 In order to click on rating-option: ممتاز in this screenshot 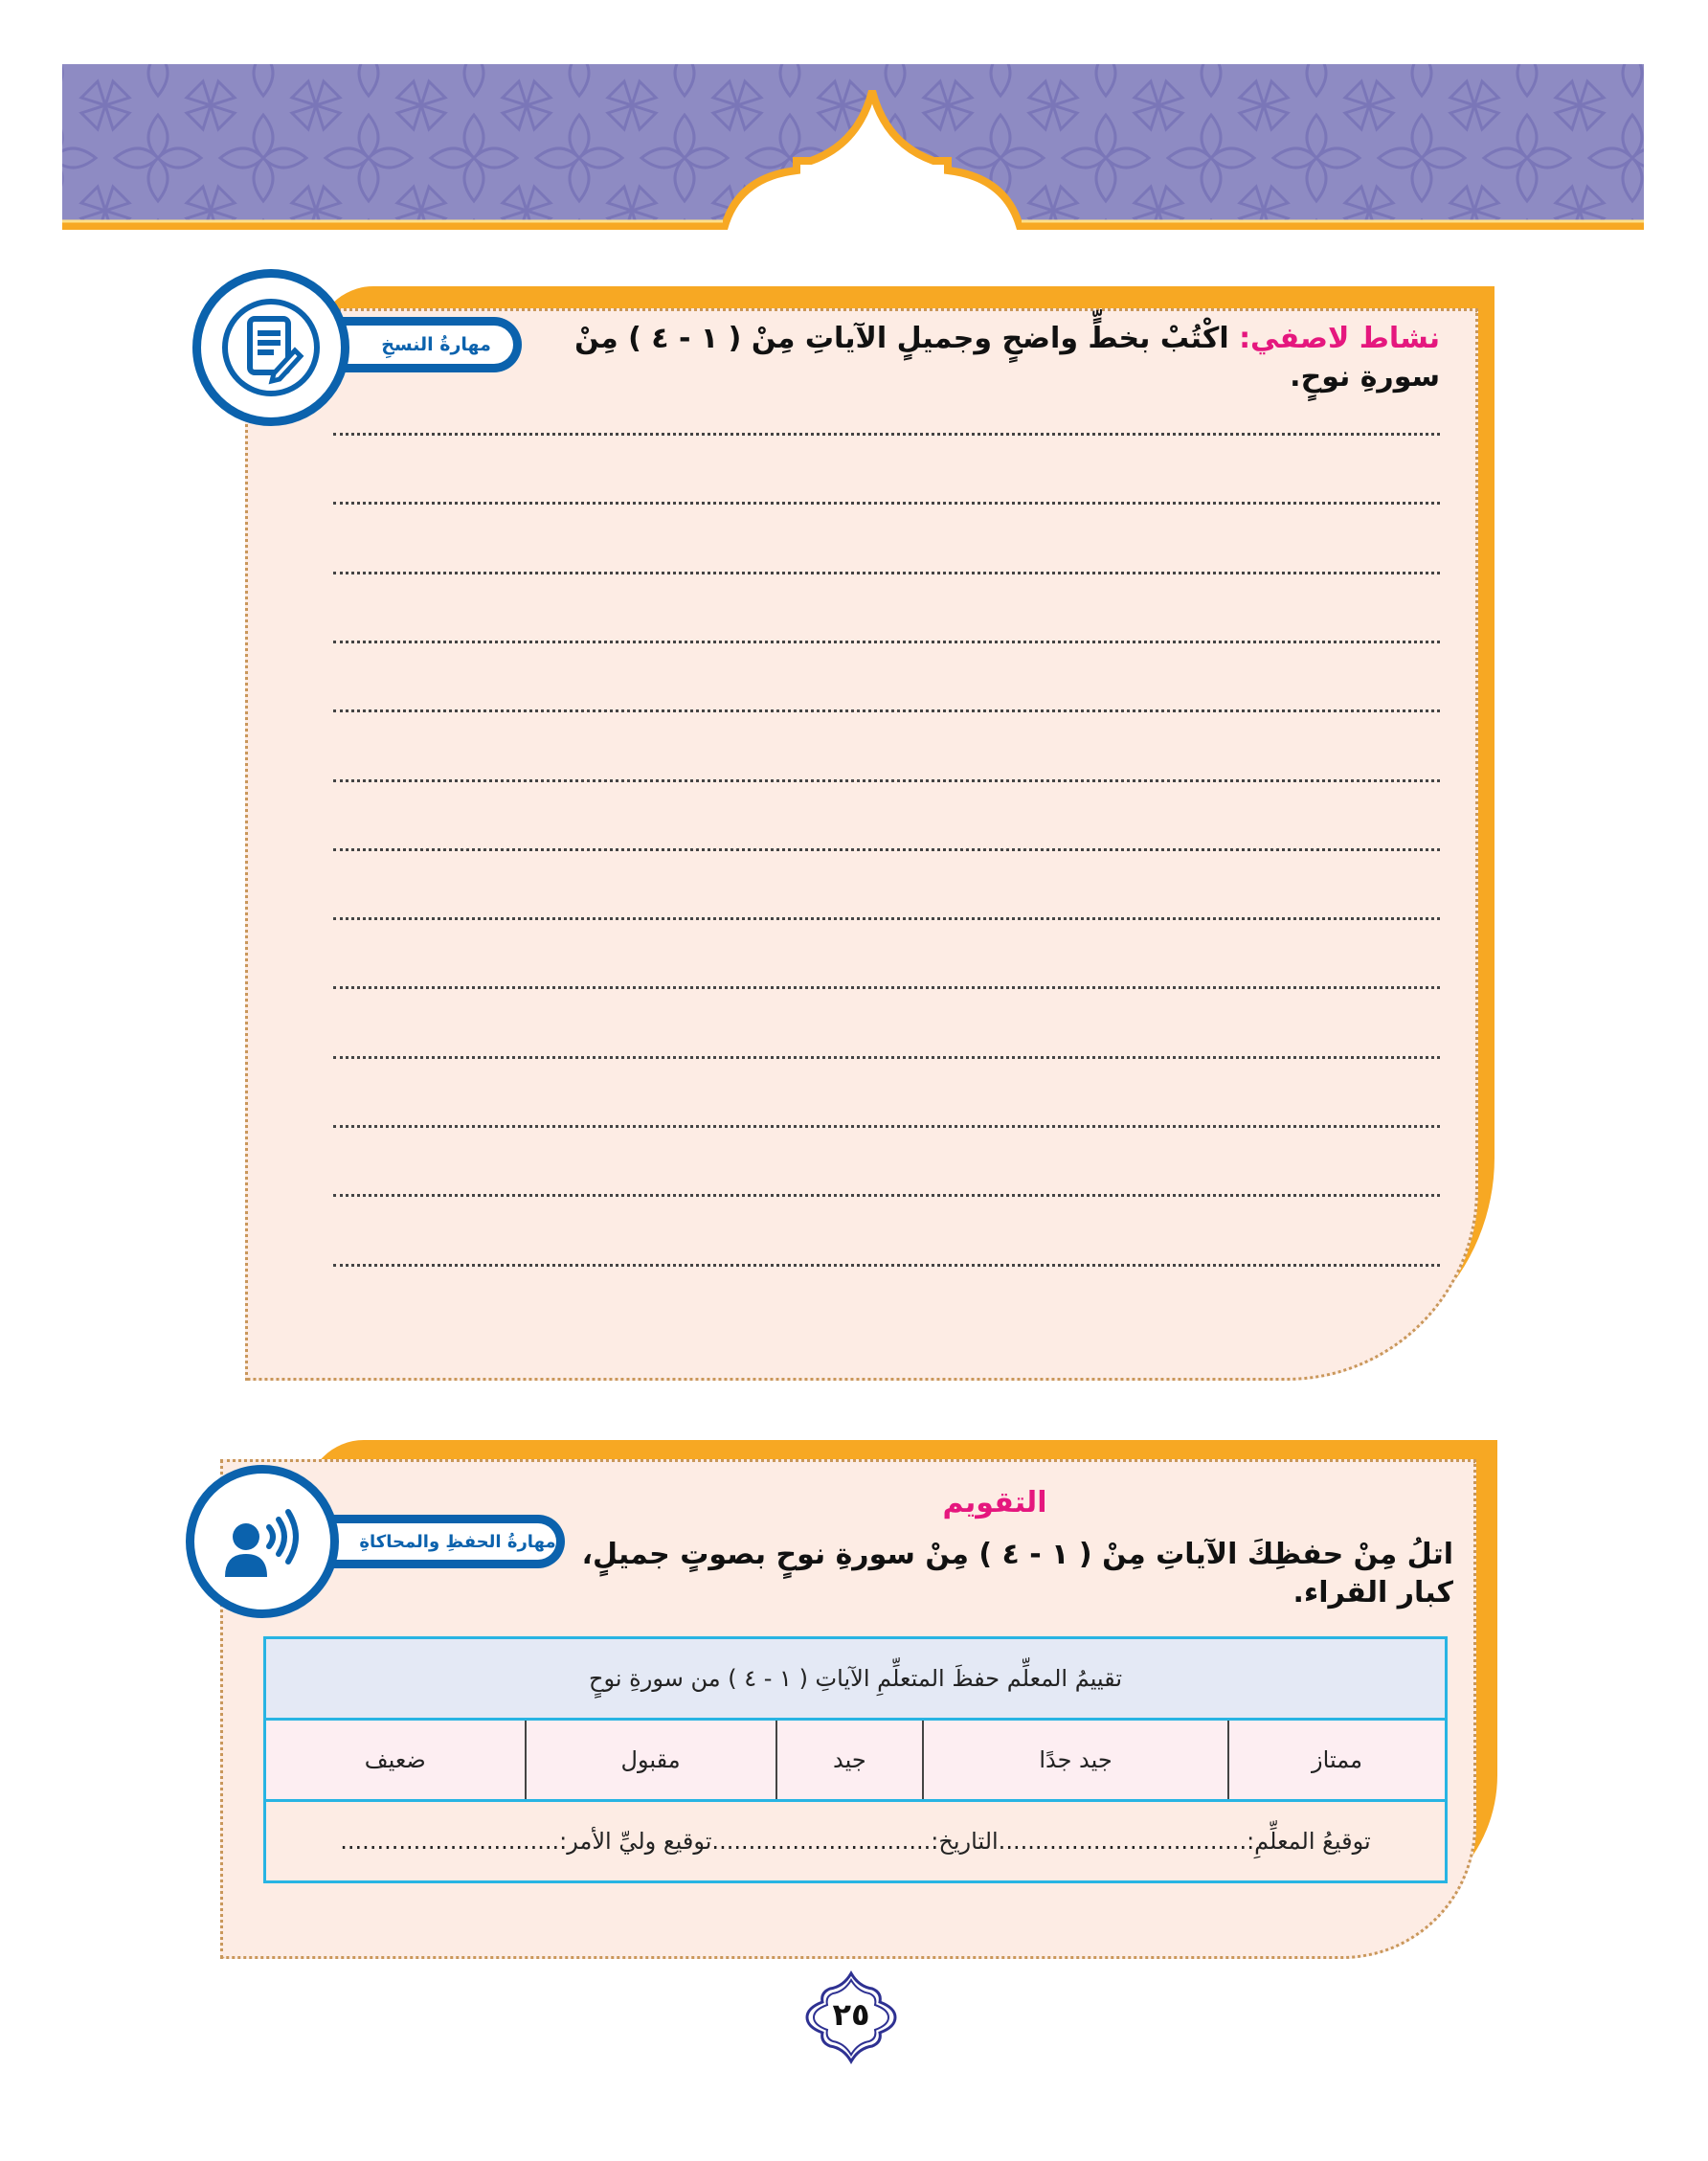, I will do `click(1336, 1760)`.